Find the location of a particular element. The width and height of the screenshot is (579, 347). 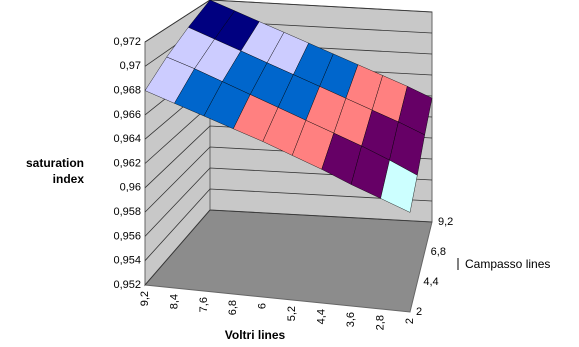

z-tick-label: 0,956 is located at coordinates (127, 236).